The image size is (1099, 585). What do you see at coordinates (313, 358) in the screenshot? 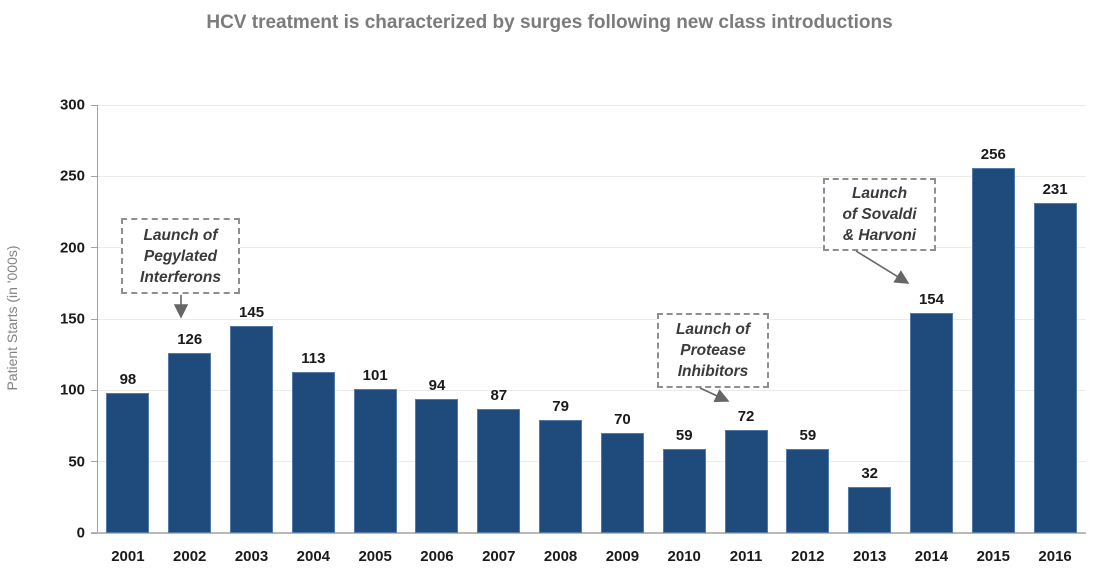
I see `bar-value-label-2004: 113` at bounding box center [313, 358].